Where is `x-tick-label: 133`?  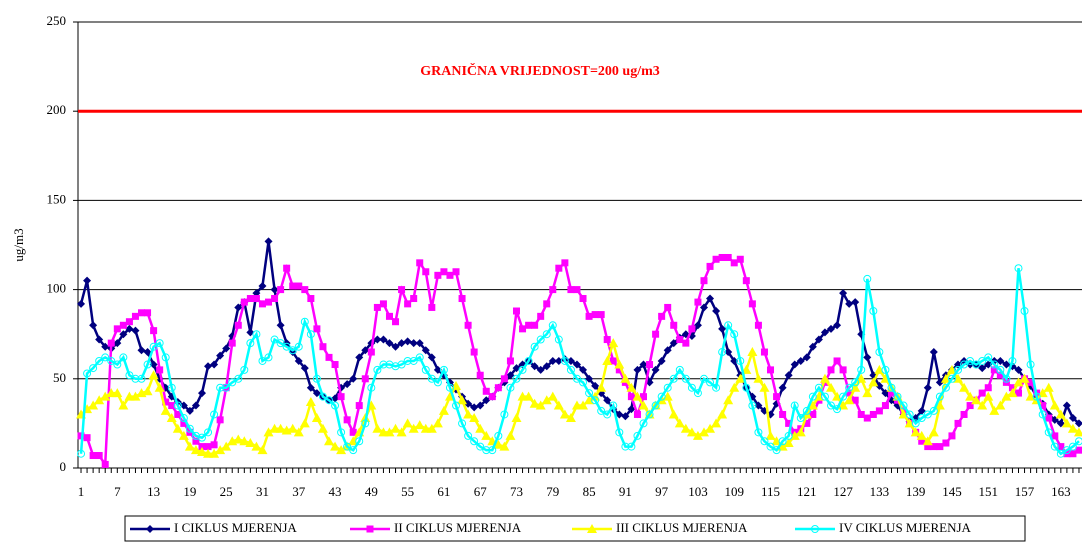 x-tick-label: 133 is located at coordinates (880, 491).